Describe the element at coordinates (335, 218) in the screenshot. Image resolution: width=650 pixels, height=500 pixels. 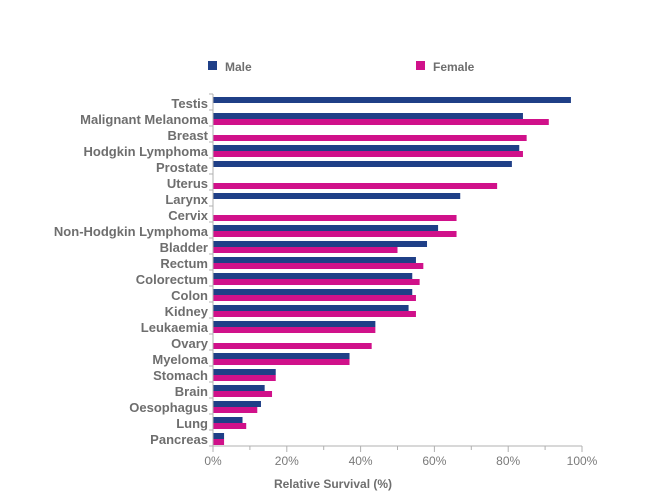
I see `bar-female-cervix` at that location.